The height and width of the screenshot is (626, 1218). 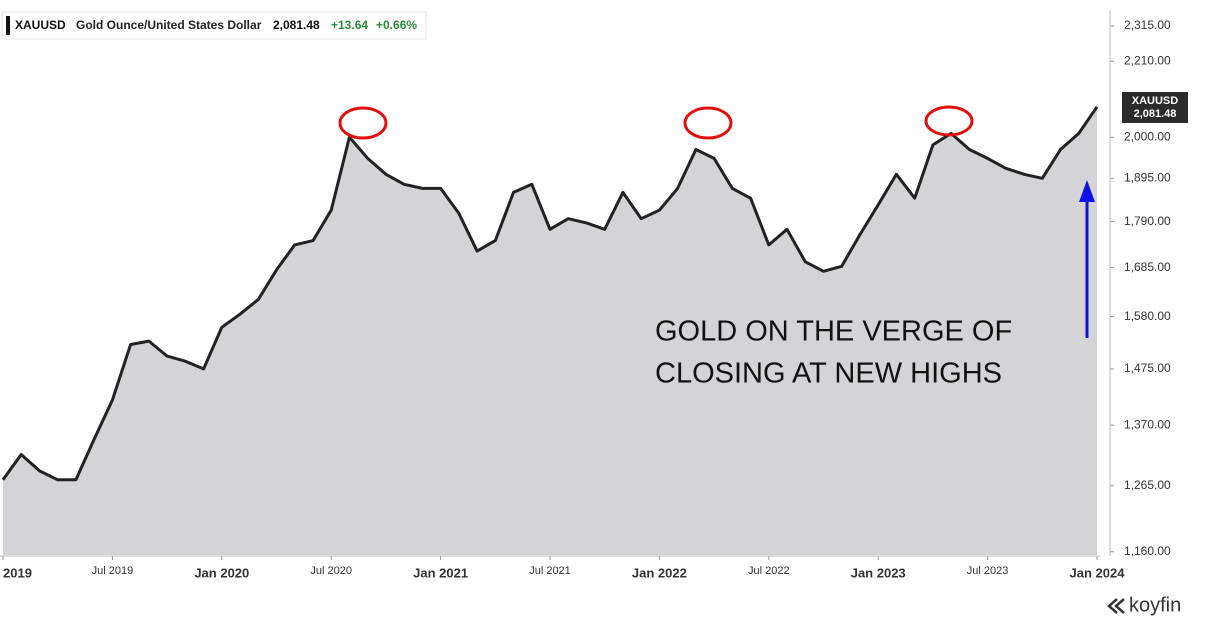 I want to click on price-tag, so click(x=1155, y=107).